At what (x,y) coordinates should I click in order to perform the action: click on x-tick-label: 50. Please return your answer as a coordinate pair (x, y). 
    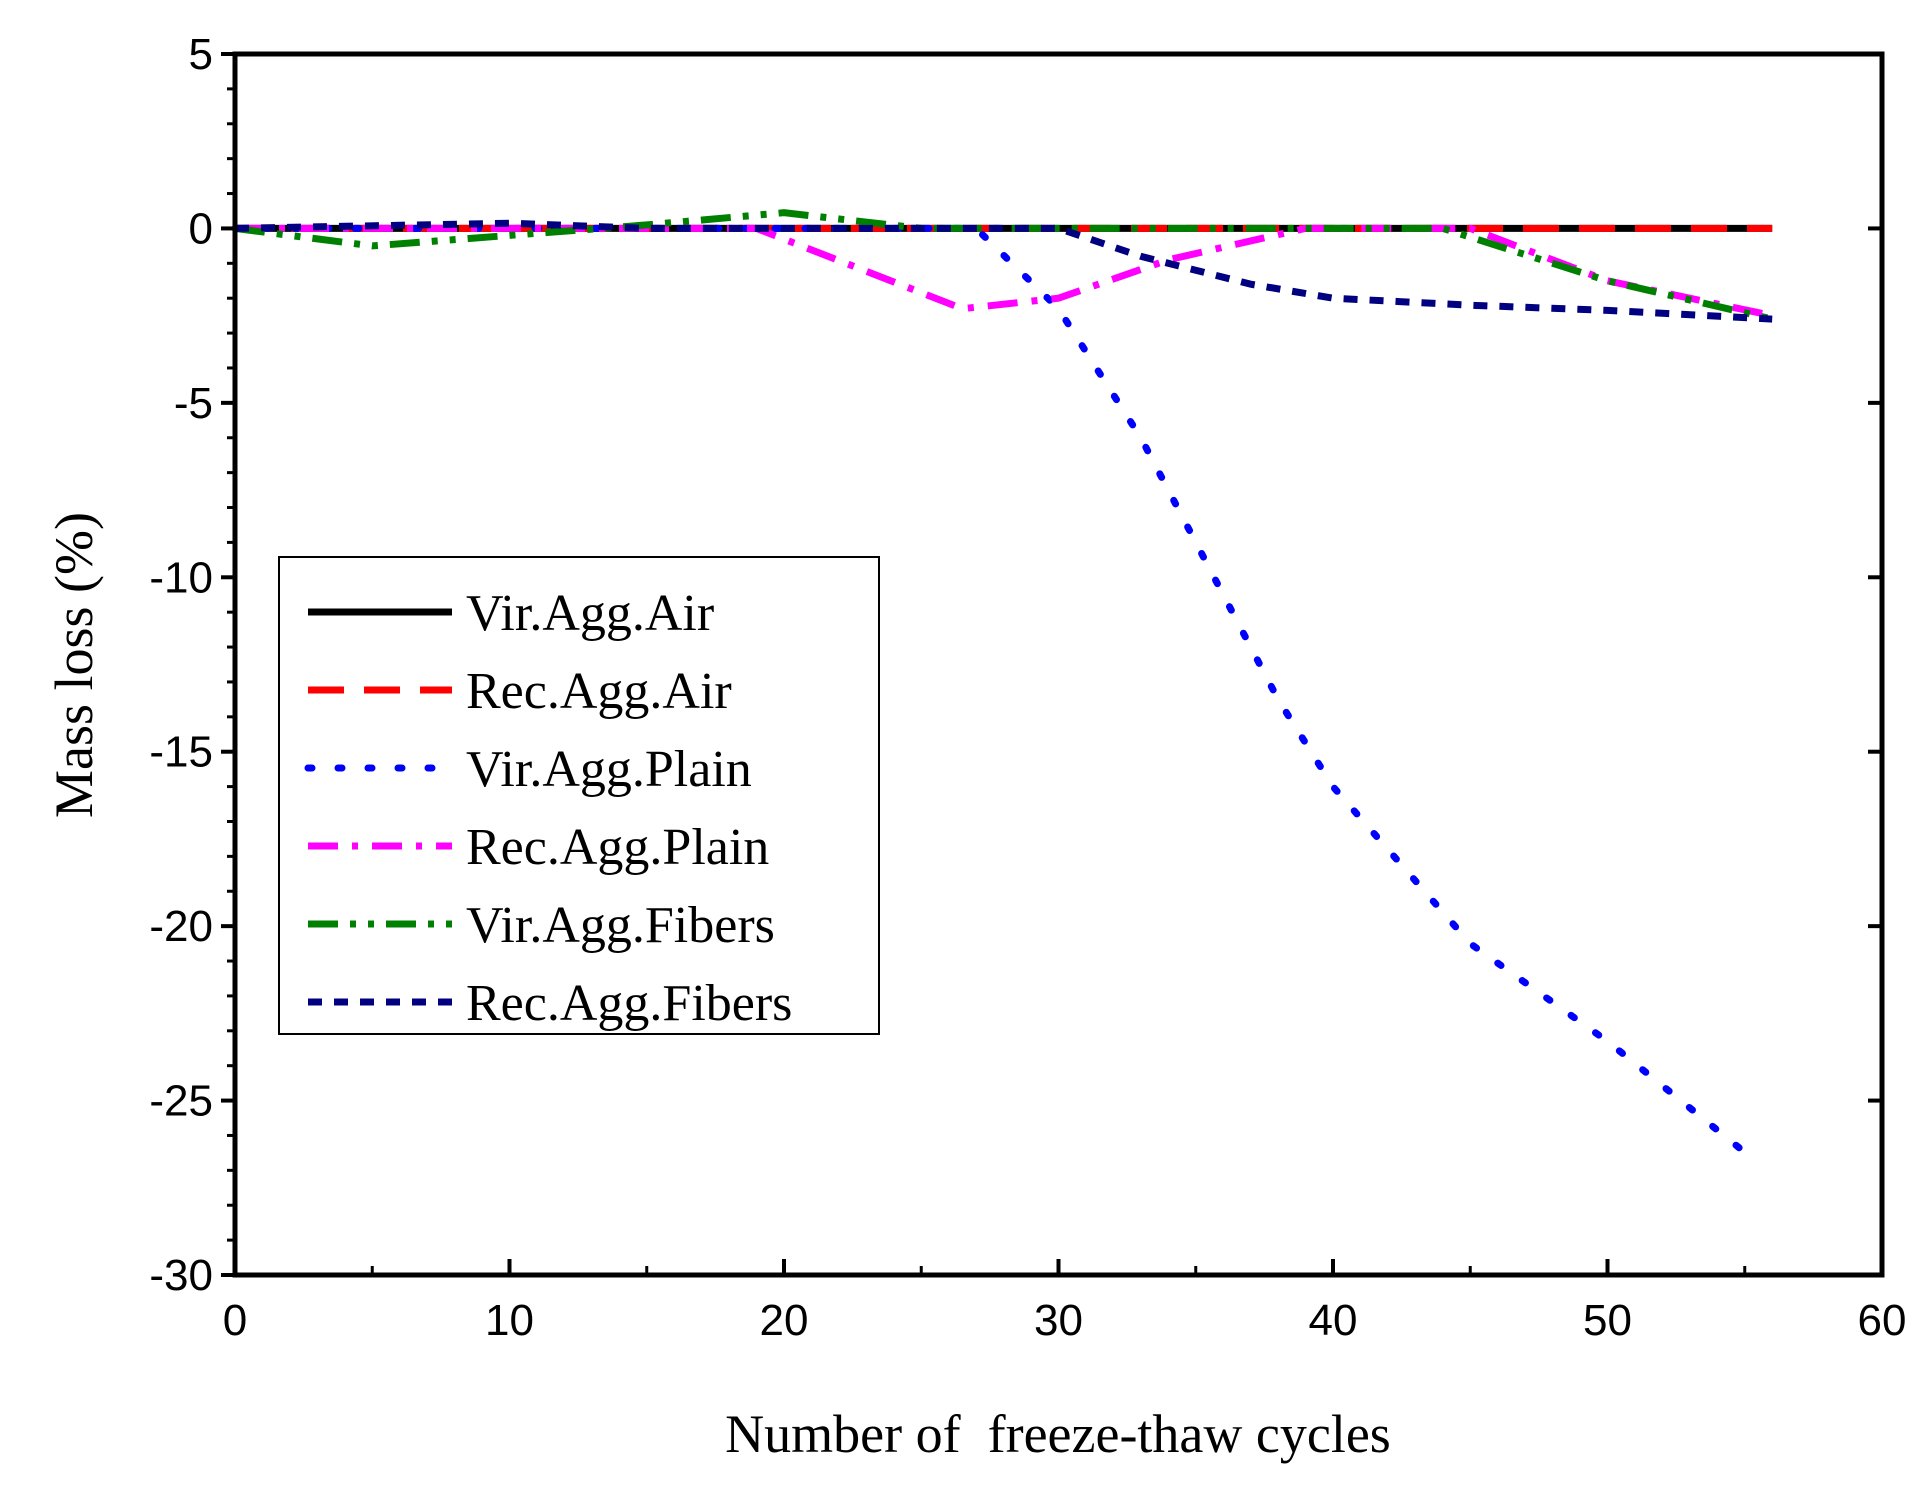
    Looking at the image, I should click on (1607, 1320).